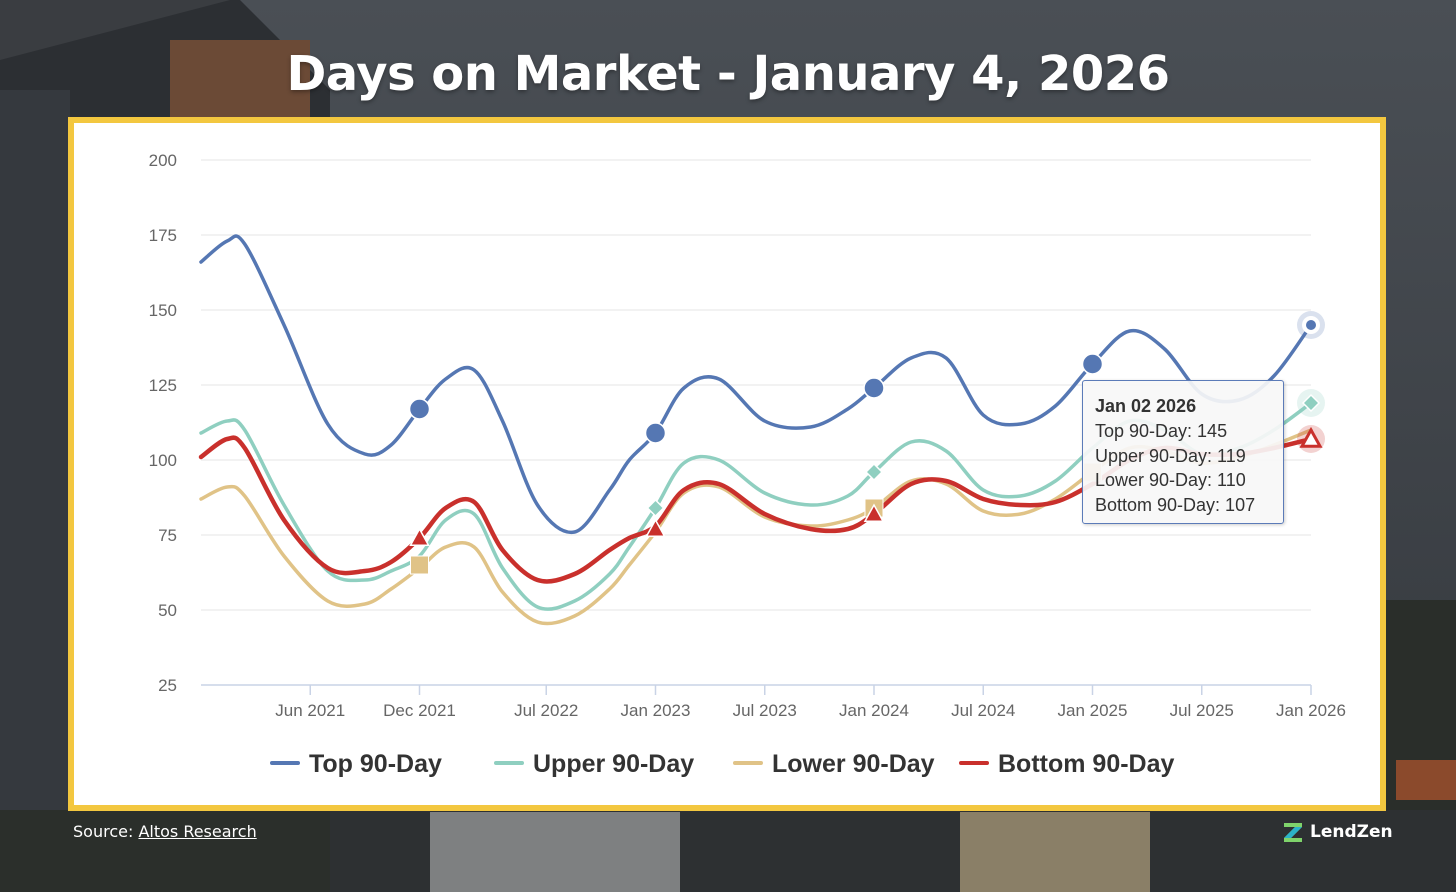 This screenshot has height=892, width=1456. I want to click on y-tick-label: 100, so click(163, 460).